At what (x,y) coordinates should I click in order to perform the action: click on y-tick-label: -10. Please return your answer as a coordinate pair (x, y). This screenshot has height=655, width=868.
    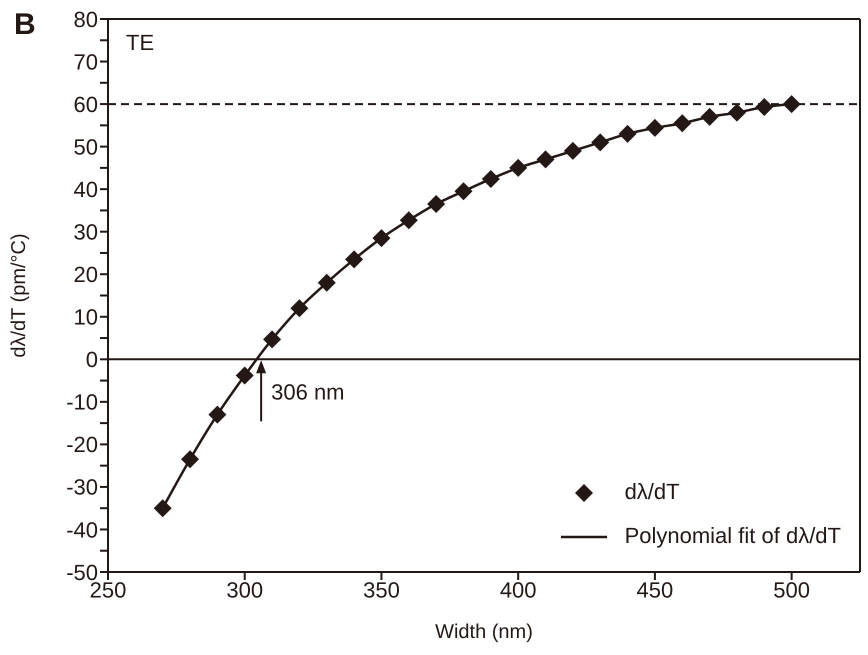
    Looking at the image, I should click on (82, 402).